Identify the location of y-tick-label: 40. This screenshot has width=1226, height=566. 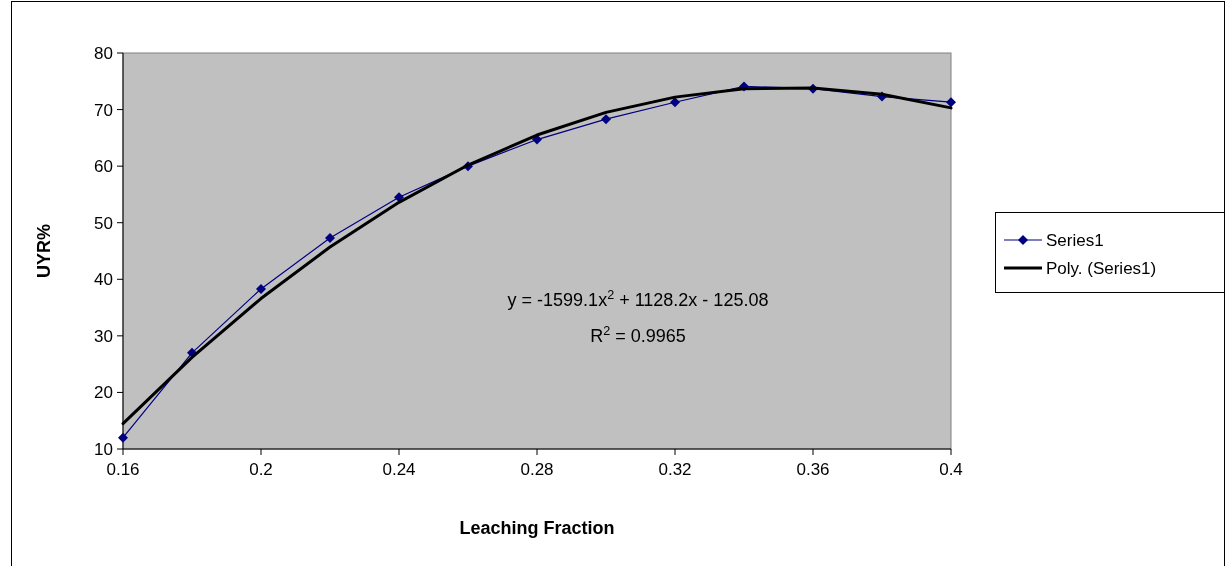
(103, 280).